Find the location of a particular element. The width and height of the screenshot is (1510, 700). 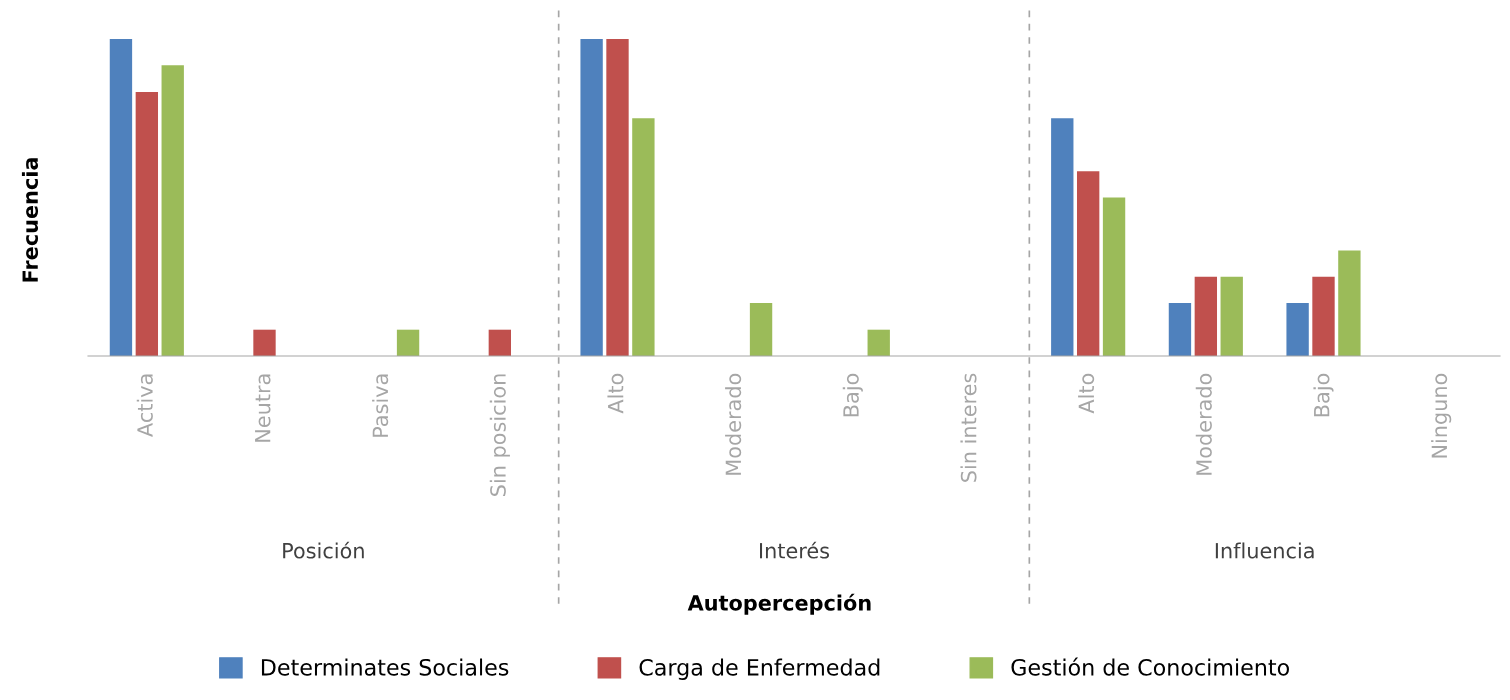

x-tick-label: Activa is located at coordinates (144, 405).